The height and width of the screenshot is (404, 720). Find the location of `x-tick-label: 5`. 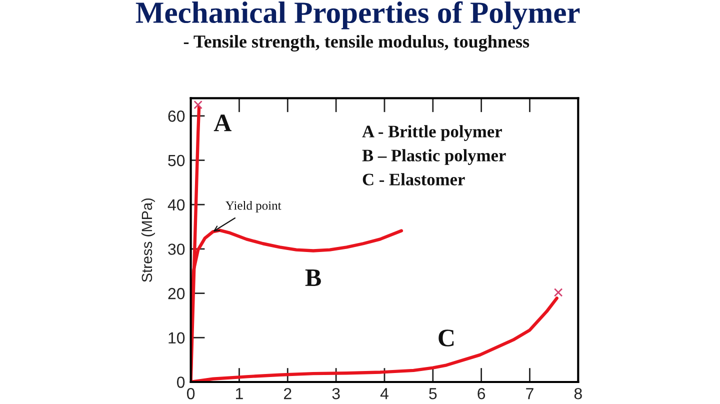

x-tick-label: 5 is located at coordinates (433, 394).